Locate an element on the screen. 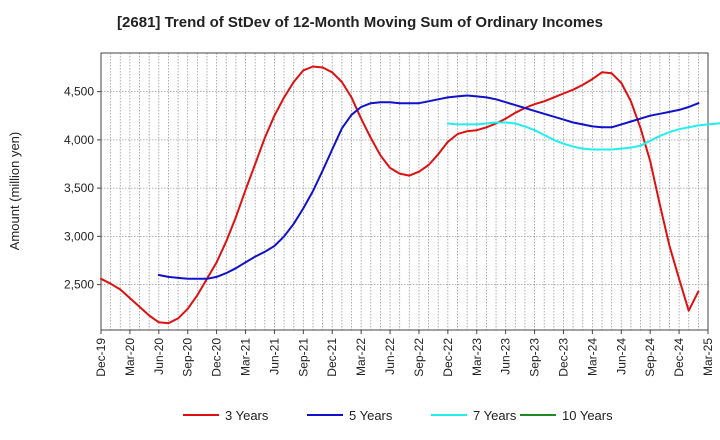 The width and height of the screenshot is (720, 440). x-tick-label: Mar-22 is located at coordinates (361, 357).